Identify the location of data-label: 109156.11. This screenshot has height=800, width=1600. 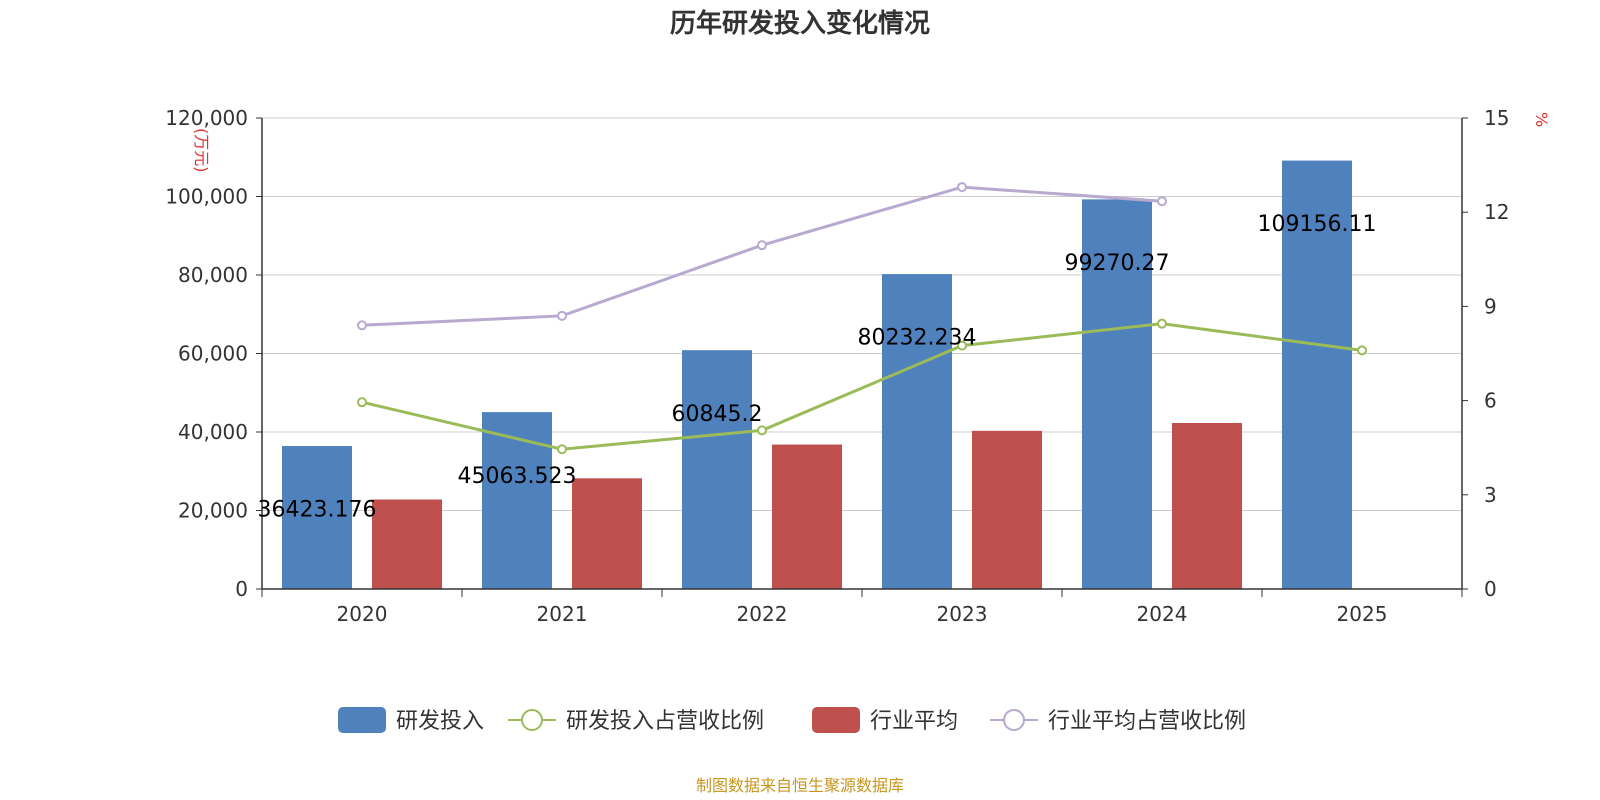
(1317, 224).